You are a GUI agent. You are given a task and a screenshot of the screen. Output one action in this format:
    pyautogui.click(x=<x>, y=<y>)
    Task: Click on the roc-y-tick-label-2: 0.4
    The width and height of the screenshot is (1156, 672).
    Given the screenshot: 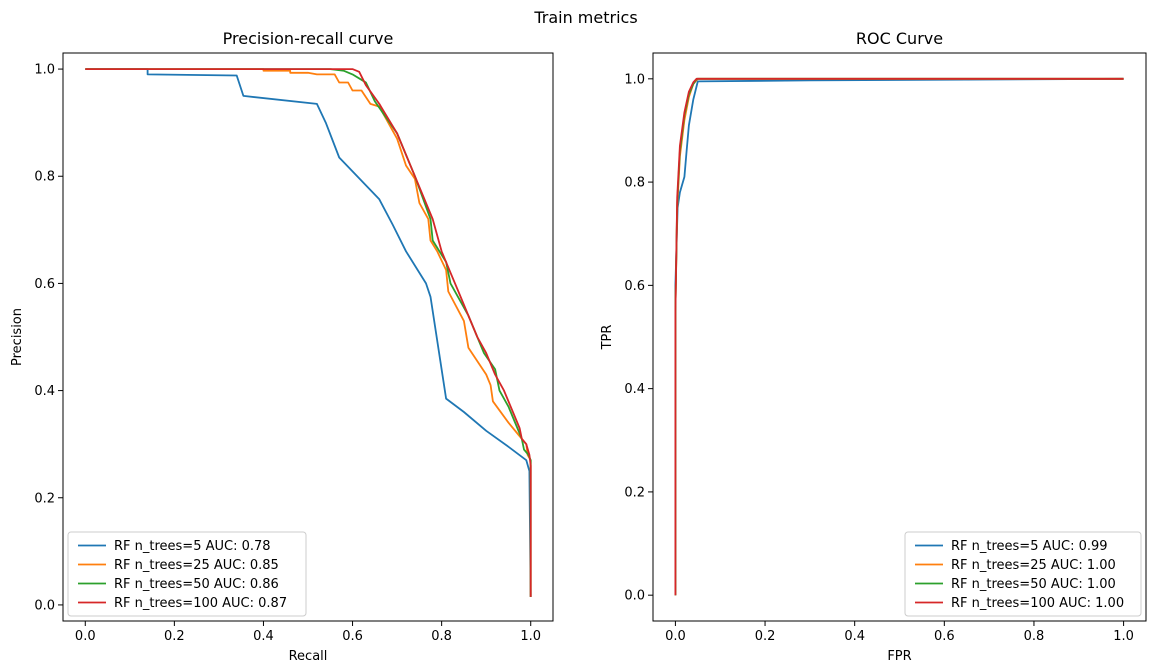 What is the action you would take?
    pyautogui.click(x=634, y=389)
    